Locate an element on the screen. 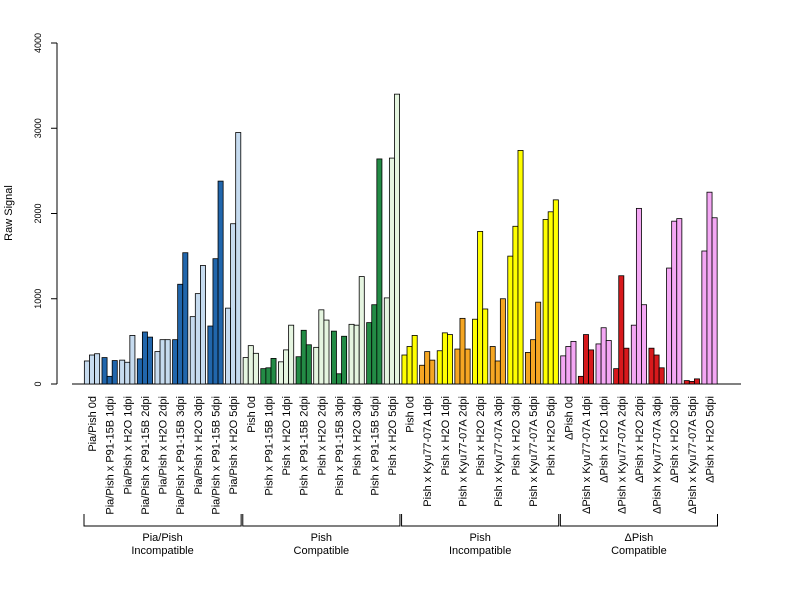 This screenshot has width=800, height=600. x-tick-label: Pish x H2O 2dpi is located at coordinates (322, 435).